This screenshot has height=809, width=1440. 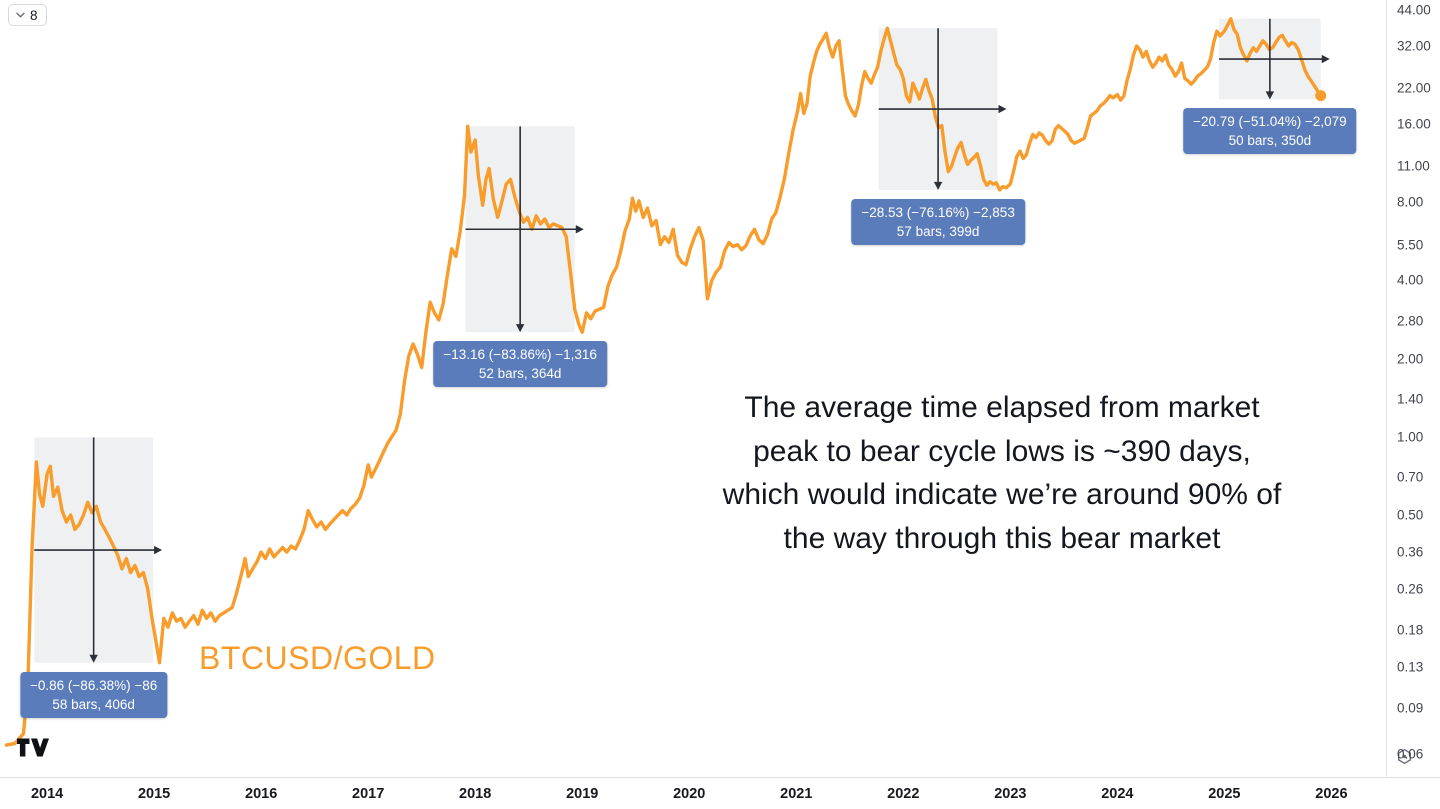 I want to click on last-price-marker, so click(x=1321, y=96).